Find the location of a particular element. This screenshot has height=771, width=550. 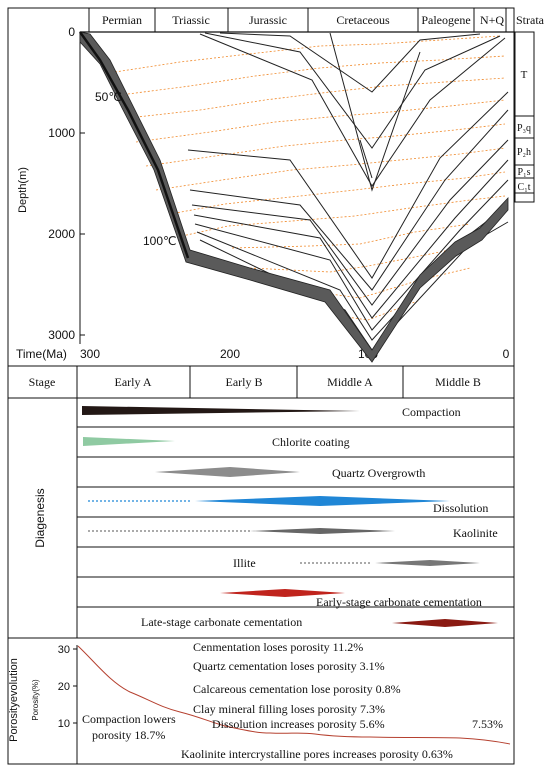

time-tick-300: 300 is located at coordinates (90, 354).